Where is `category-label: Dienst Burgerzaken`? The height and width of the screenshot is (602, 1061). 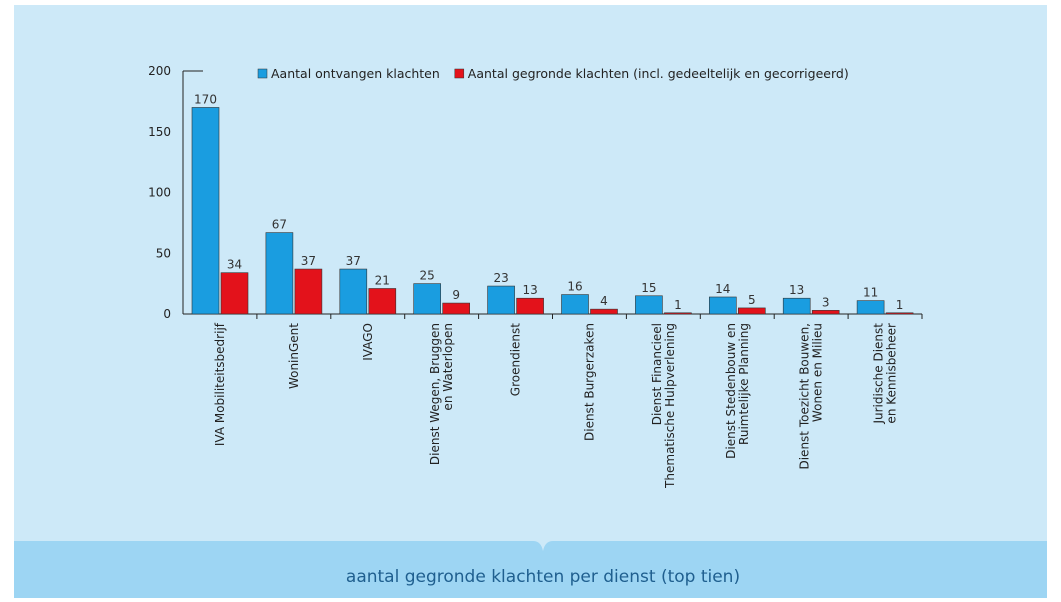
category-label: Dienst Burgerzaken is located at coordinates (590, 382).